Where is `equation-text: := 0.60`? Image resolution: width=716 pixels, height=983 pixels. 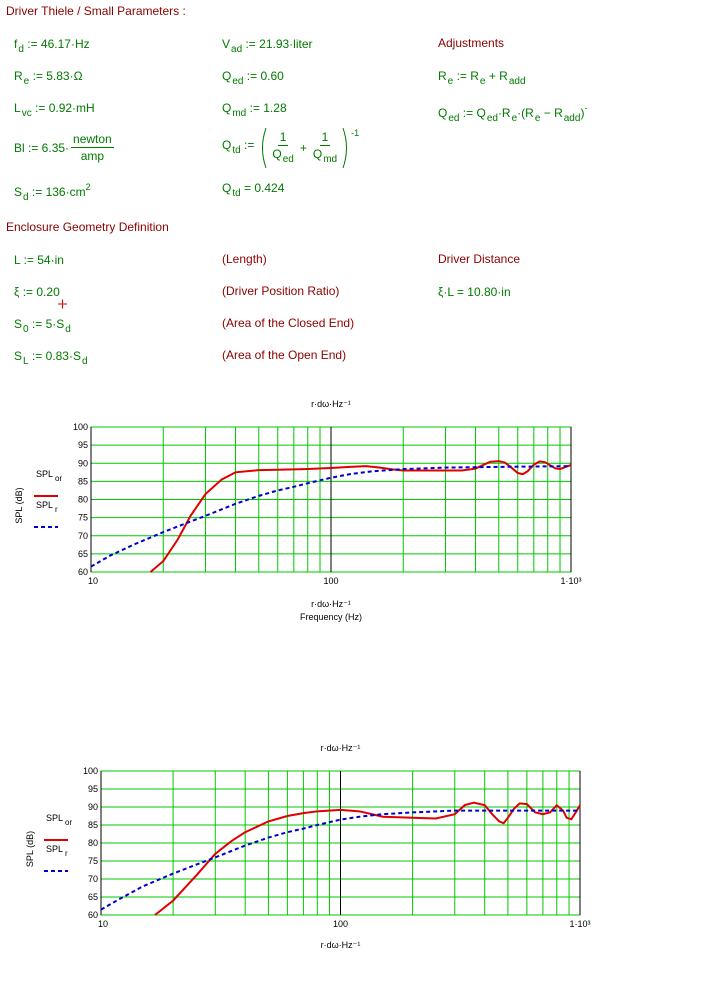
equation-text: := 0.60 is located at coordinates (263, 76).